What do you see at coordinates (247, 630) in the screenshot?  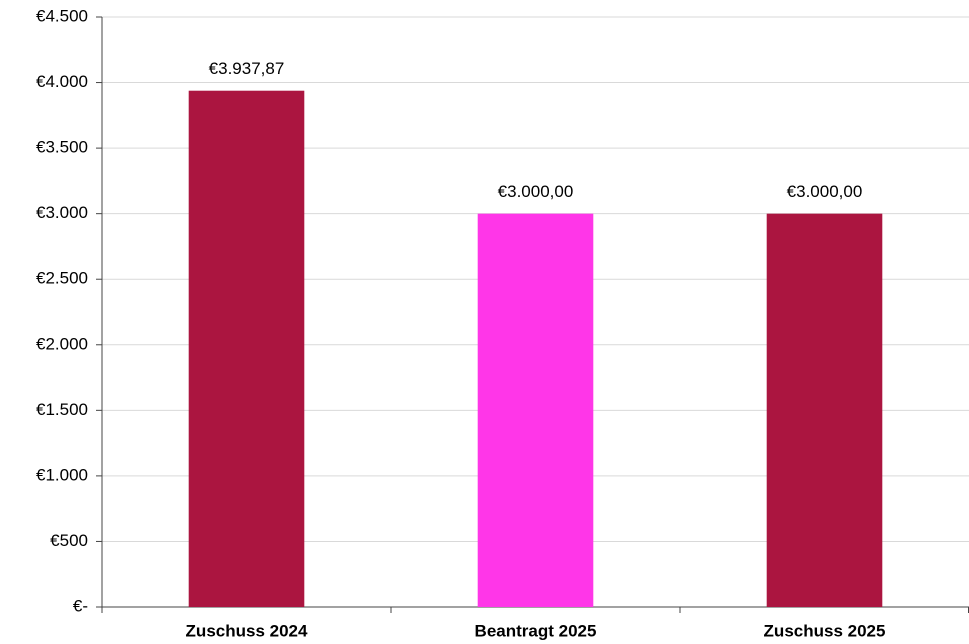 I see `x-tick-label: Zuschuss 2024` at bounding box center [247, 630].